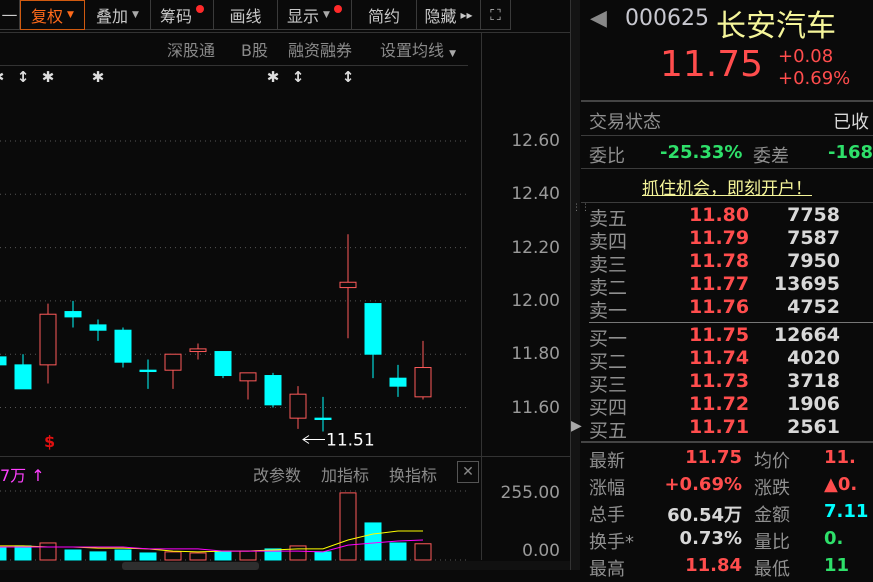 Image resolution: width=873 pixels, height=582 pixels. Describe the element at coordinates (719, 427) in the screenshot. I see `level-price: 11.71` at that location.